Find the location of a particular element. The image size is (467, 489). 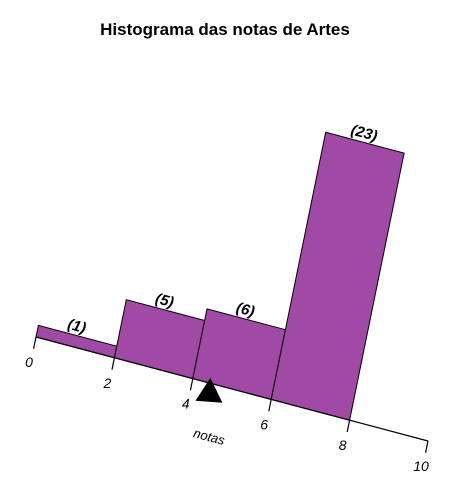

bar-count-label-2: (5) is located at coordinates (165, 300).